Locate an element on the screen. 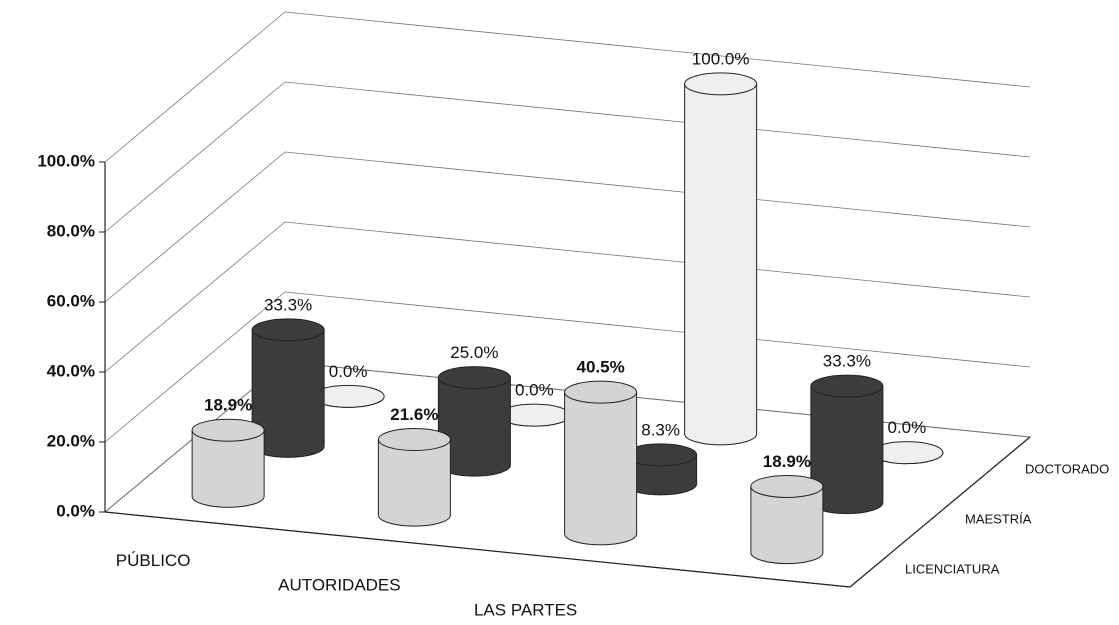 The width and height of the screenshot is (1119, 625). series-label: MAESTRÍA is located at coordinates (998, 518).